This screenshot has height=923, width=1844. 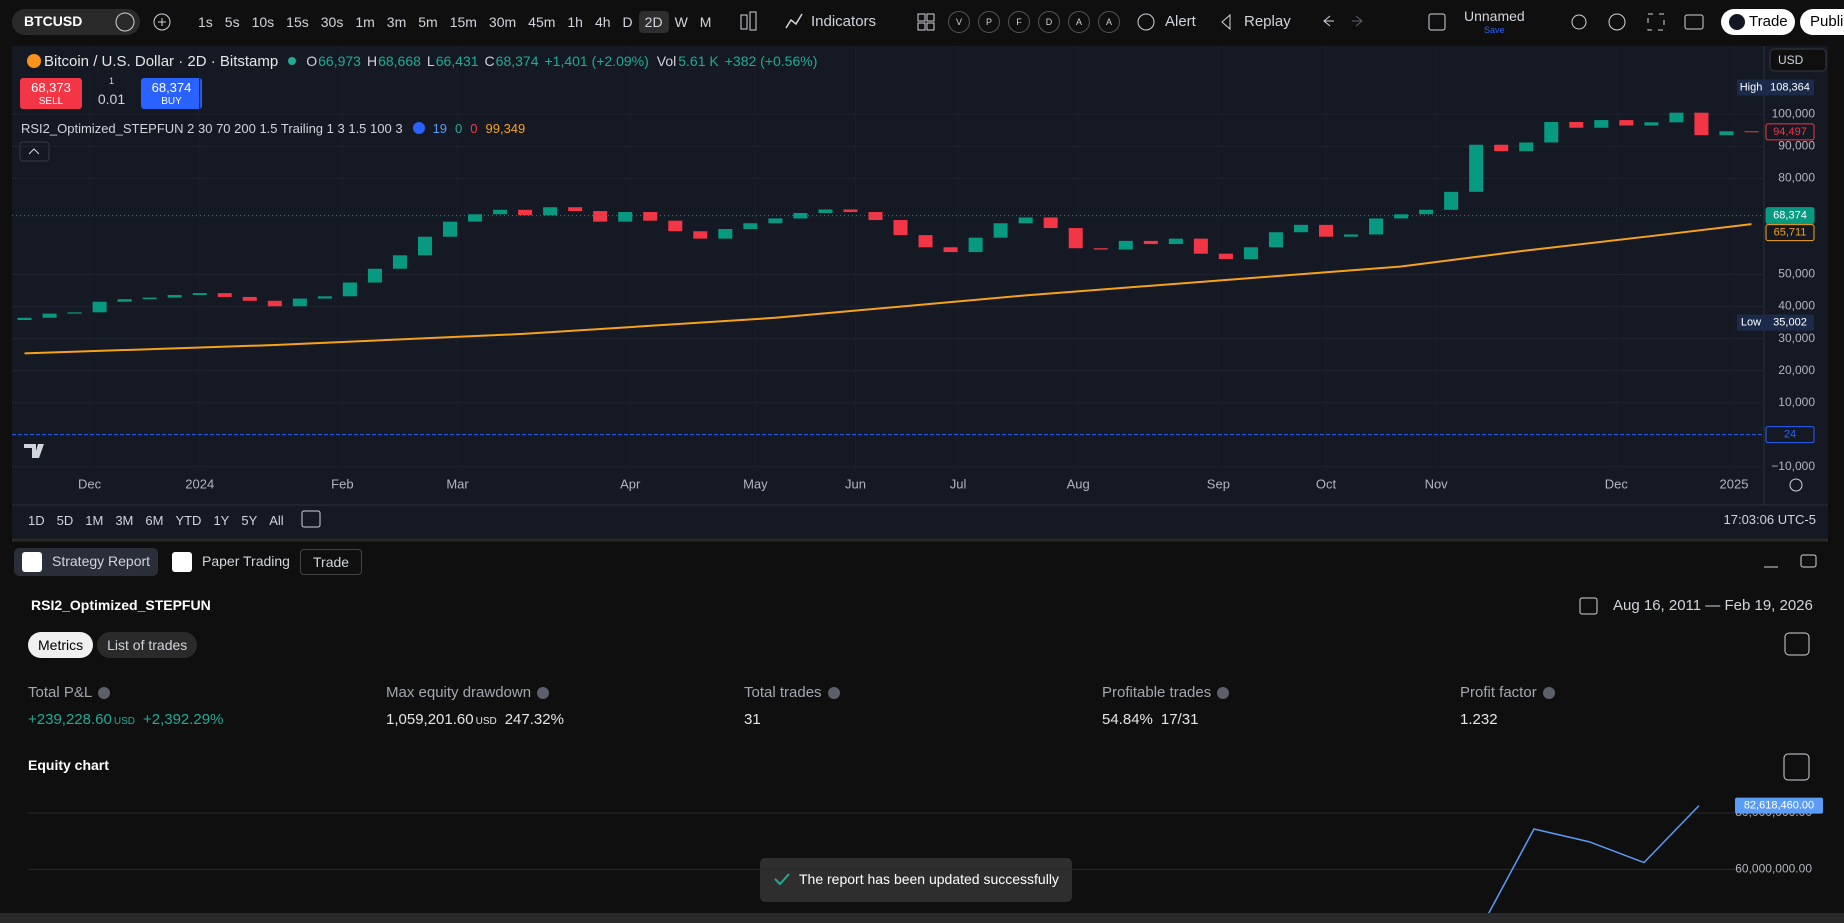 What do you see at coordinates (65, 520) in the screenshot?
I see `range-button: 5D` at bounding box center [65, 520].